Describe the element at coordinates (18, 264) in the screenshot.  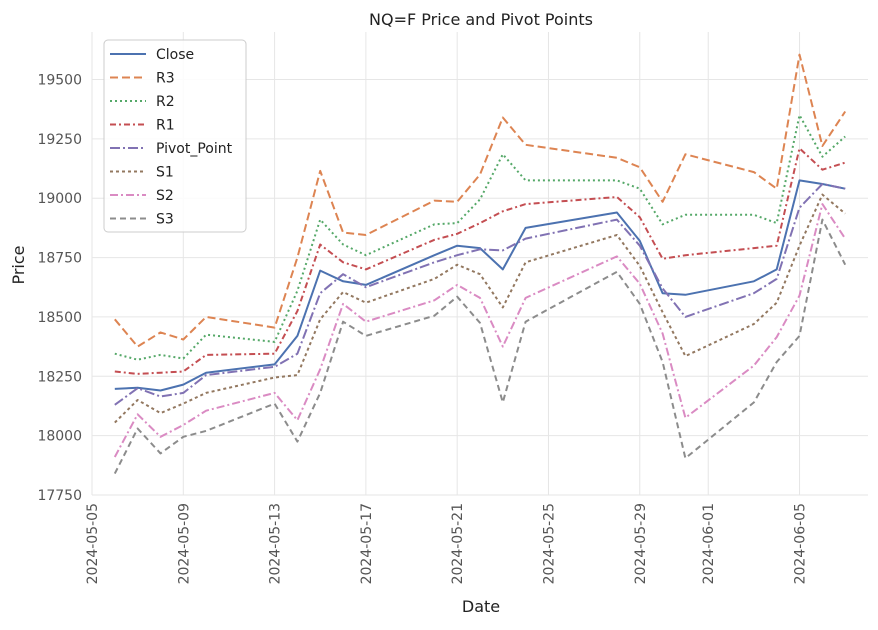
I see `y-axis-label: Price` at that location.